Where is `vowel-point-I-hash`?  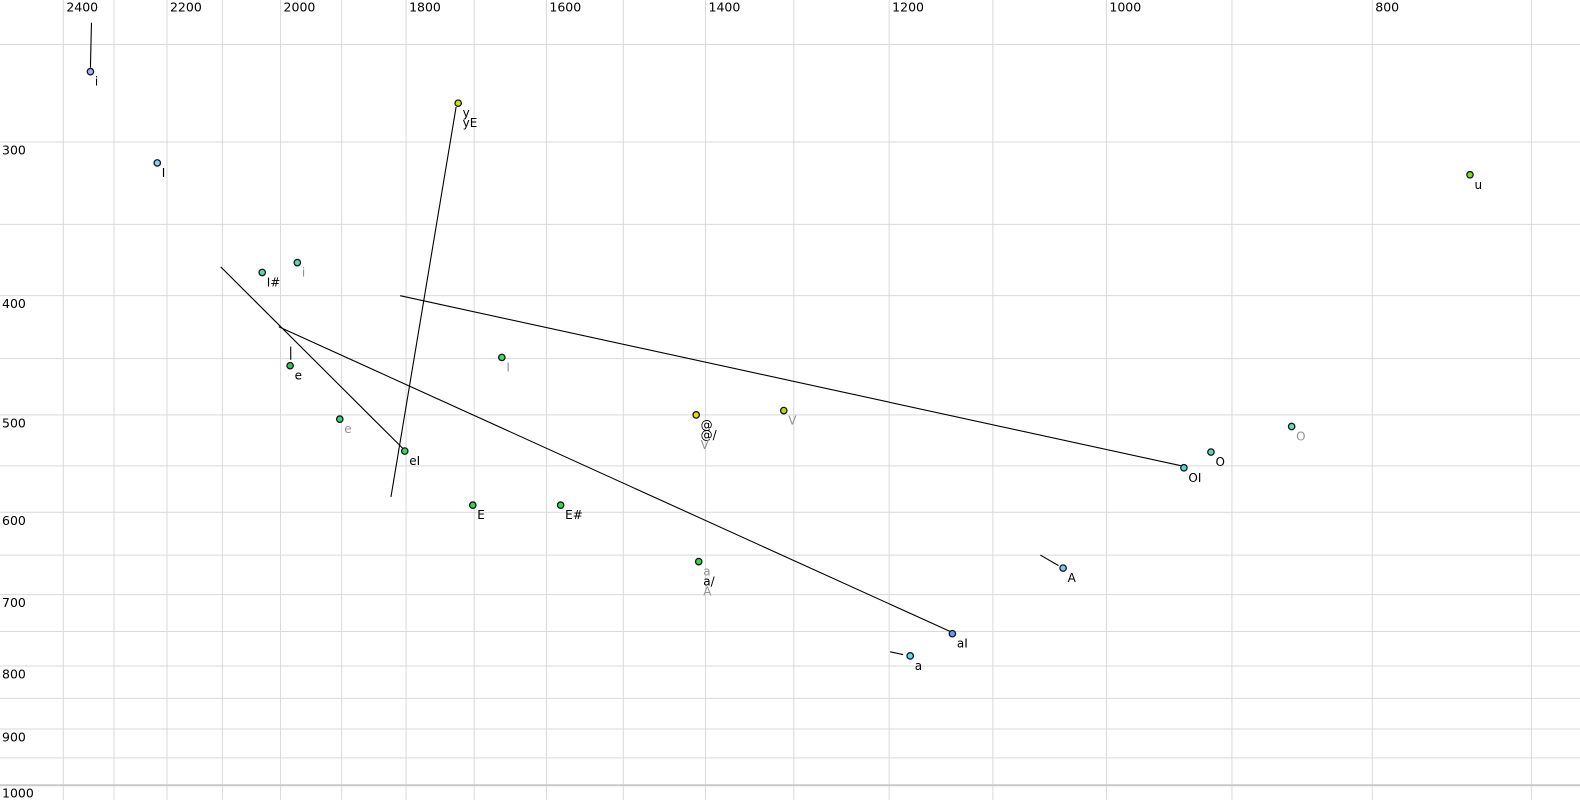
vowel-point-I-hash is located at coordinates (262, 272).